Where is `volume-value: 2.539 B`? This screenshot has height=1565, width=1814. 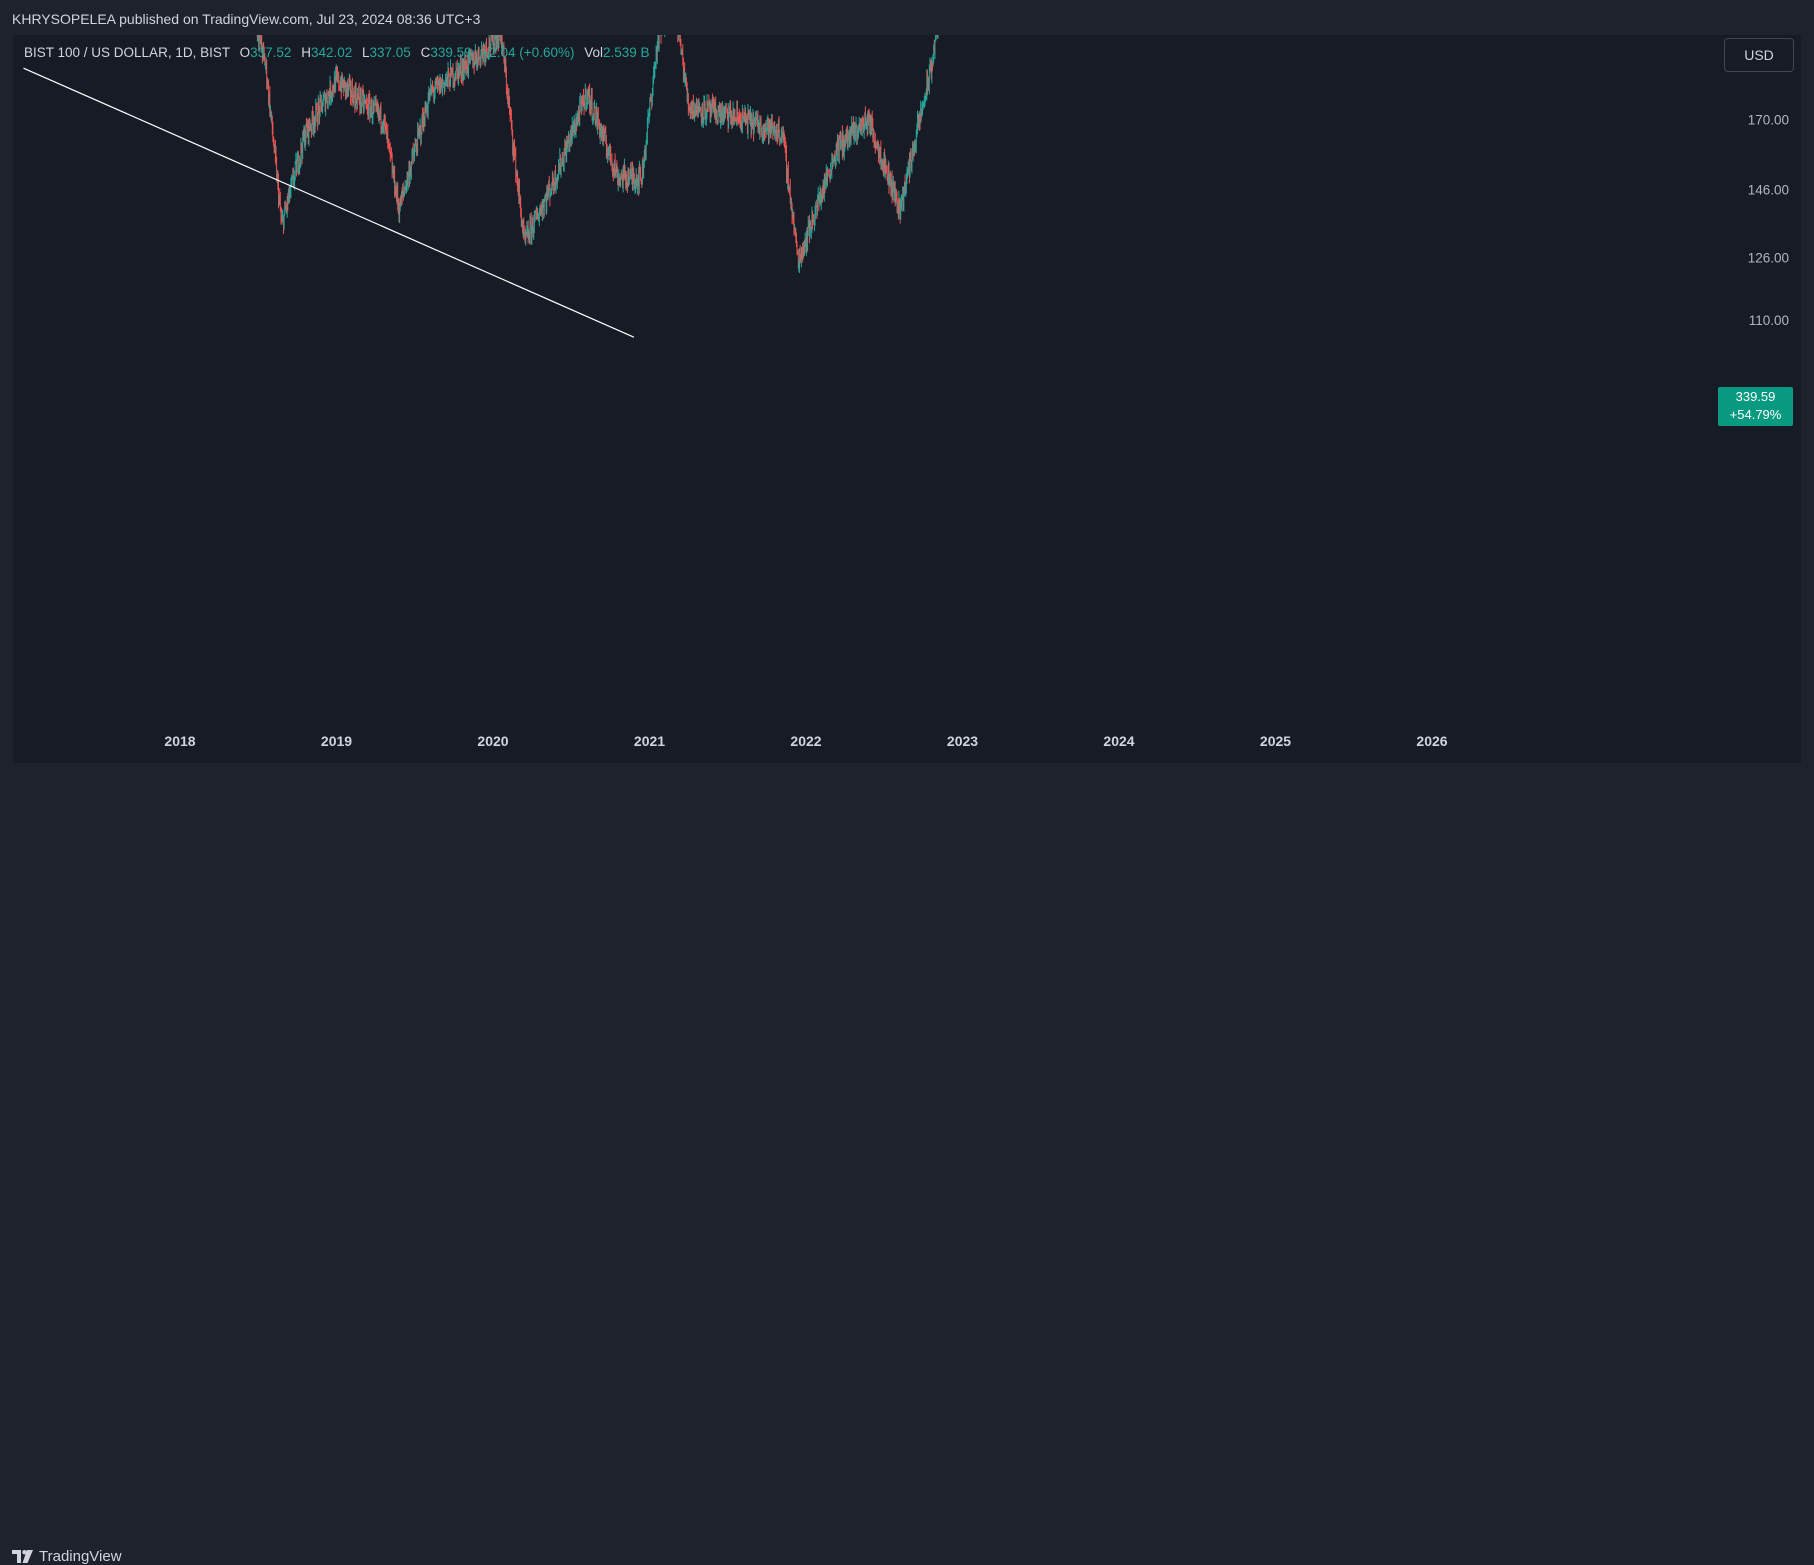 volume-value: 2.539 B is located at coordinates (626, 52).